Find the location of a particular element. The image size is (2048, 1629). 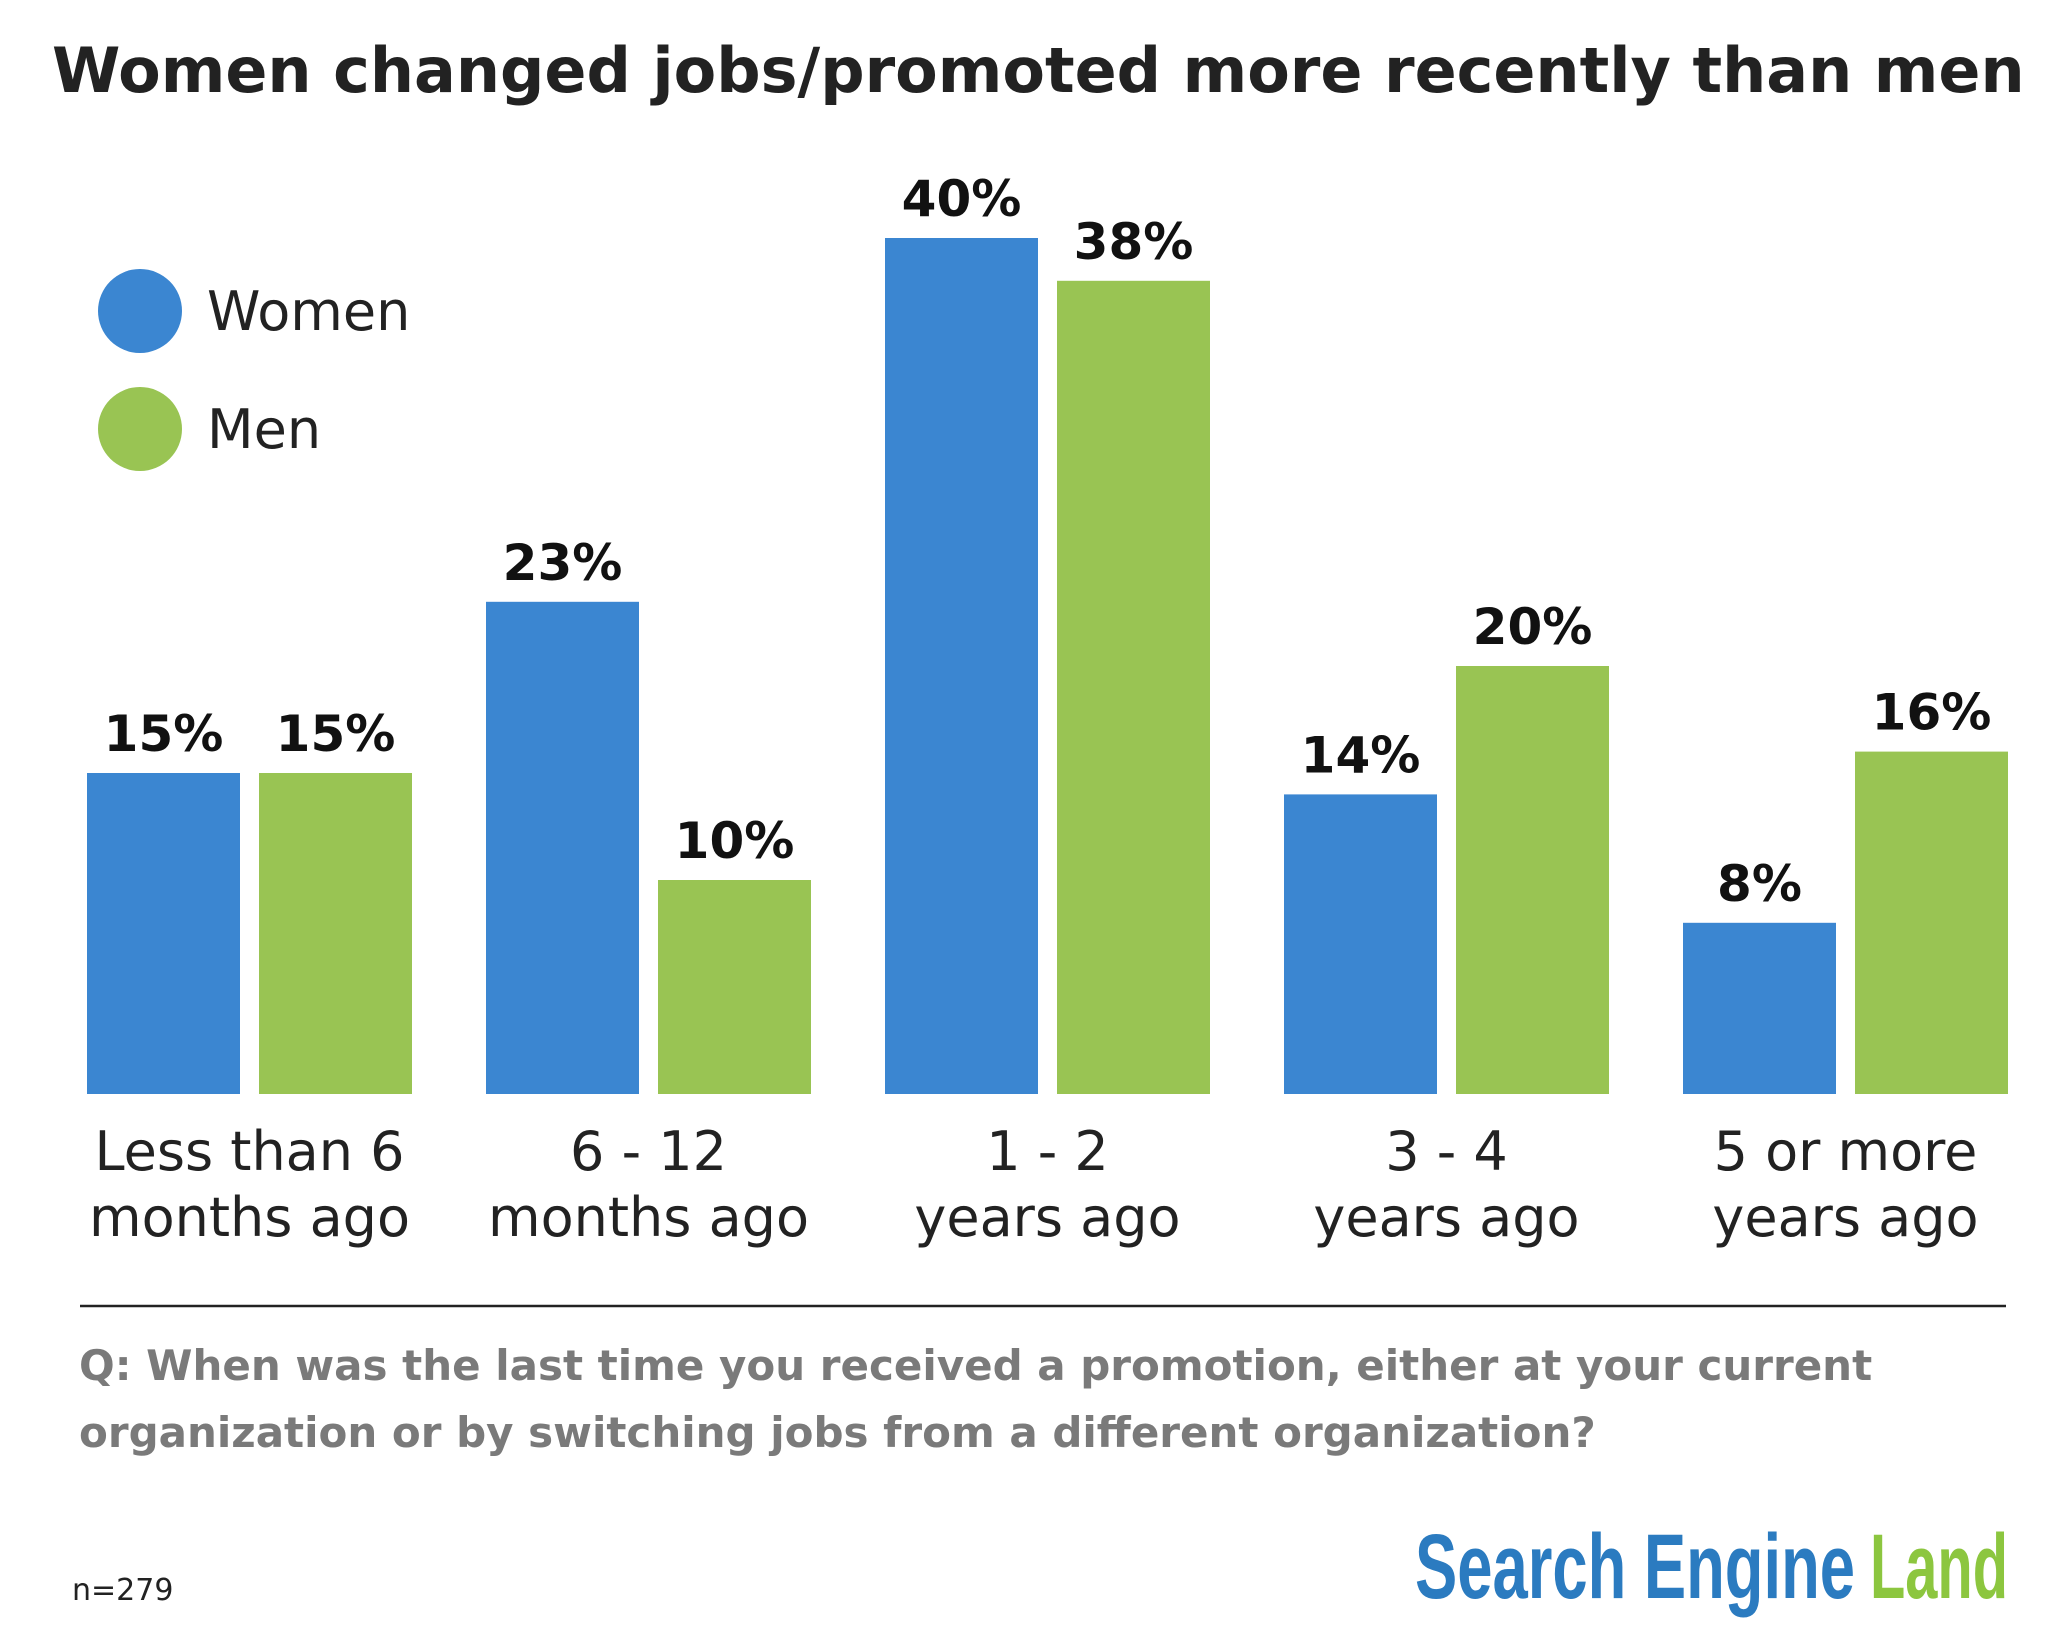

x-tick-label: 1 - 2 is located at coordinates (1047, 1151).